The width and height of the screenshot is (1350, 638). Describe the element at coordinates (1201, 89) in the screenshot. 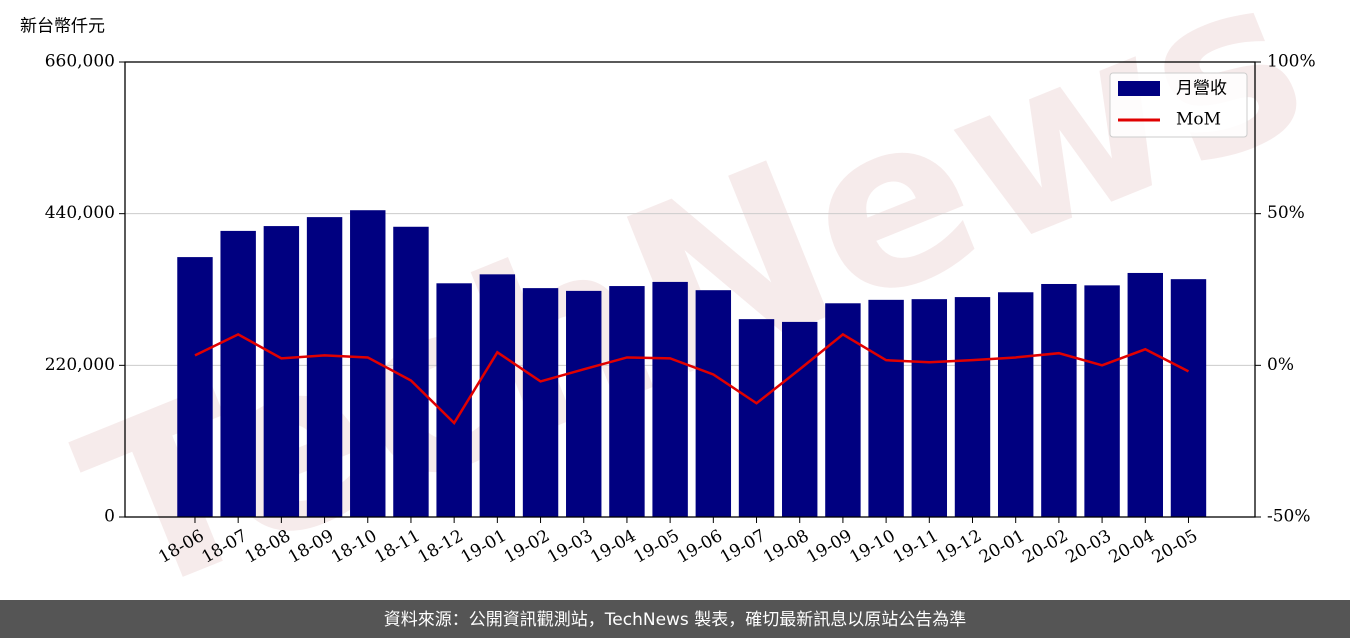

I see `legend-label: 月營收` at that location.